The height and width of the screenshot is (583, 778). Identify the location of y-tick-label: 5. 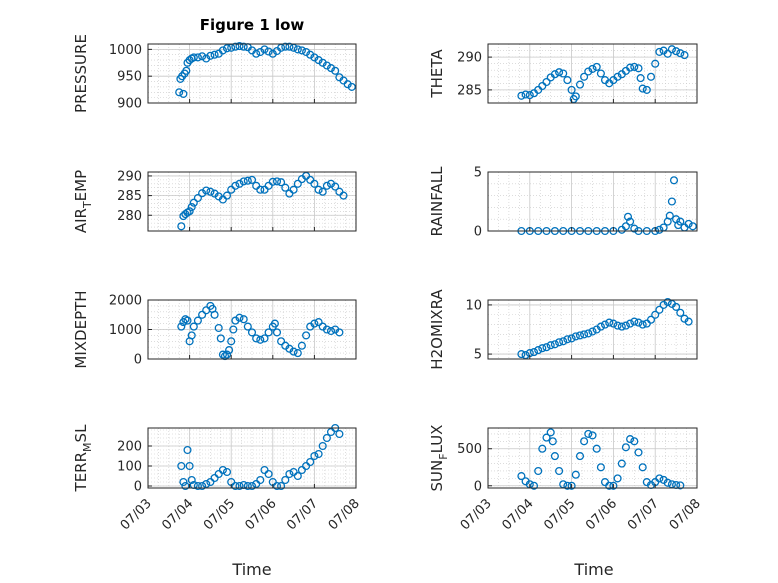
(478, 173).